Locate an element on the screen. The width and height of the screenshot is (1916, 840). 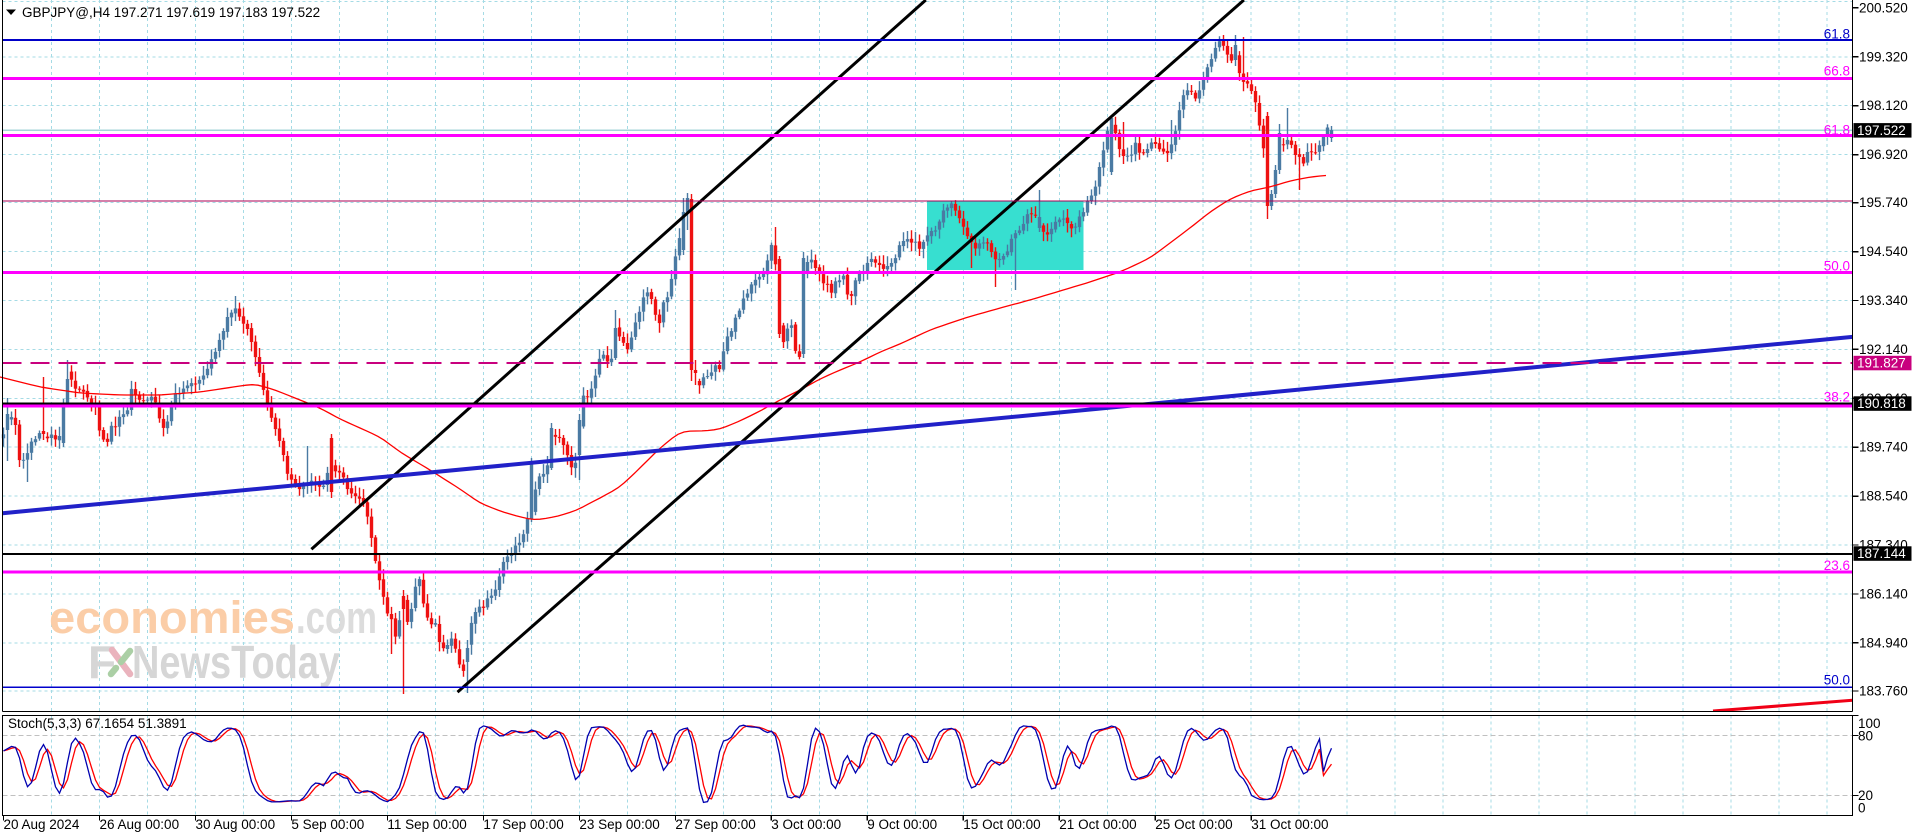
svg-text: 191.827 is located at coordinates (1881, 363).